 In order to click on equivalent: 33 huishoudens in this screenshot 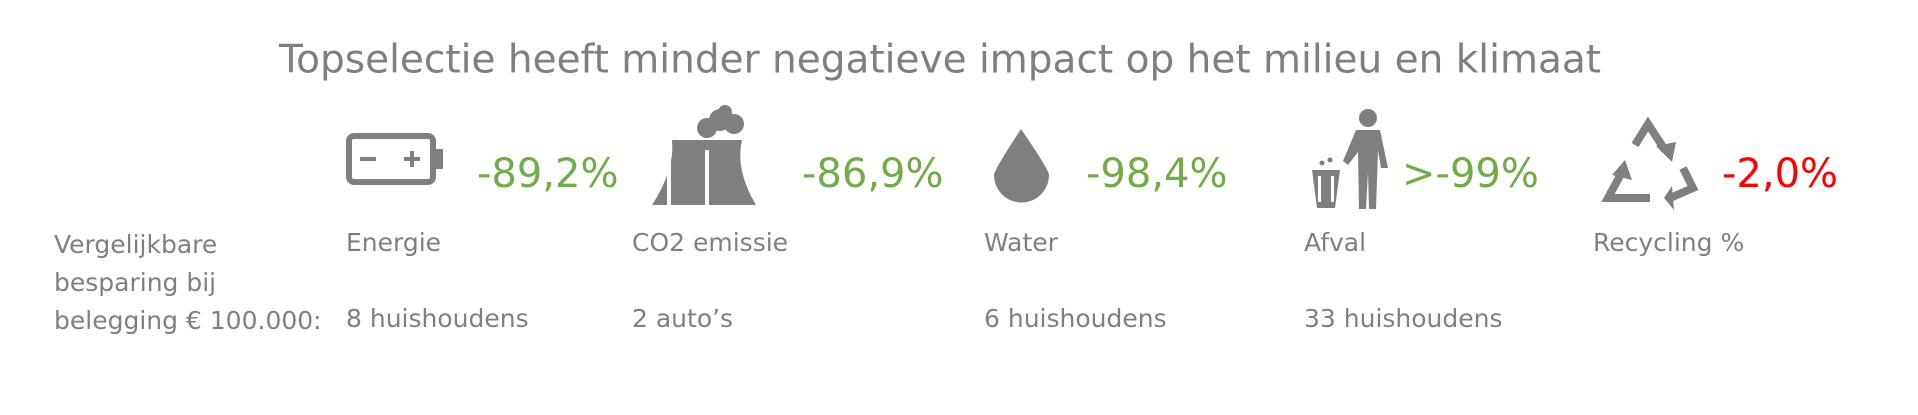, I will do `click(1403, 318)`.